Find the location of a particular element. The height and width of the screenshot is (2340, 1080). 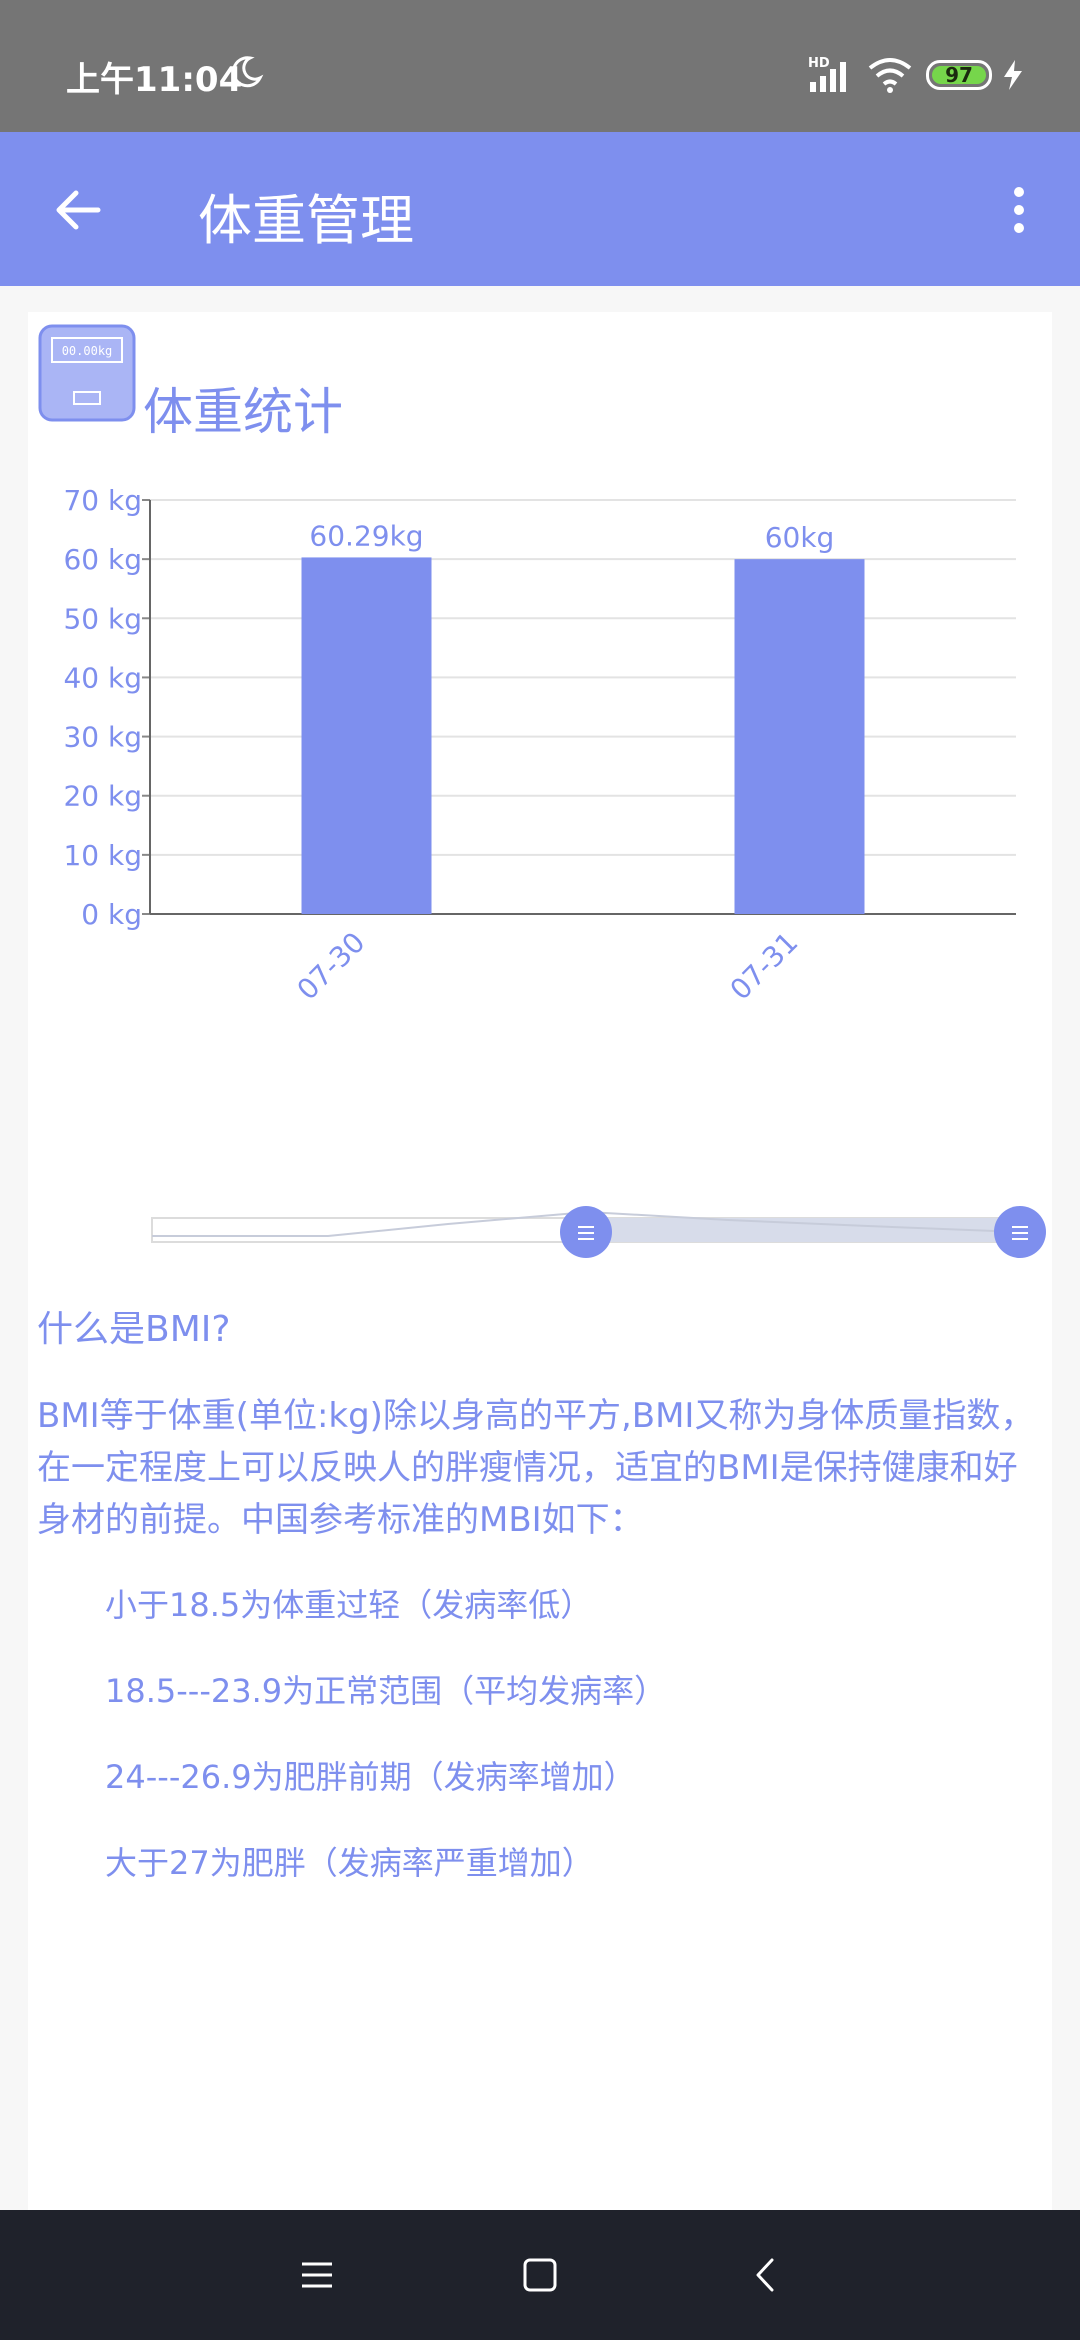

y-tick-label: 70 kg is located at coordinates (102, 500).